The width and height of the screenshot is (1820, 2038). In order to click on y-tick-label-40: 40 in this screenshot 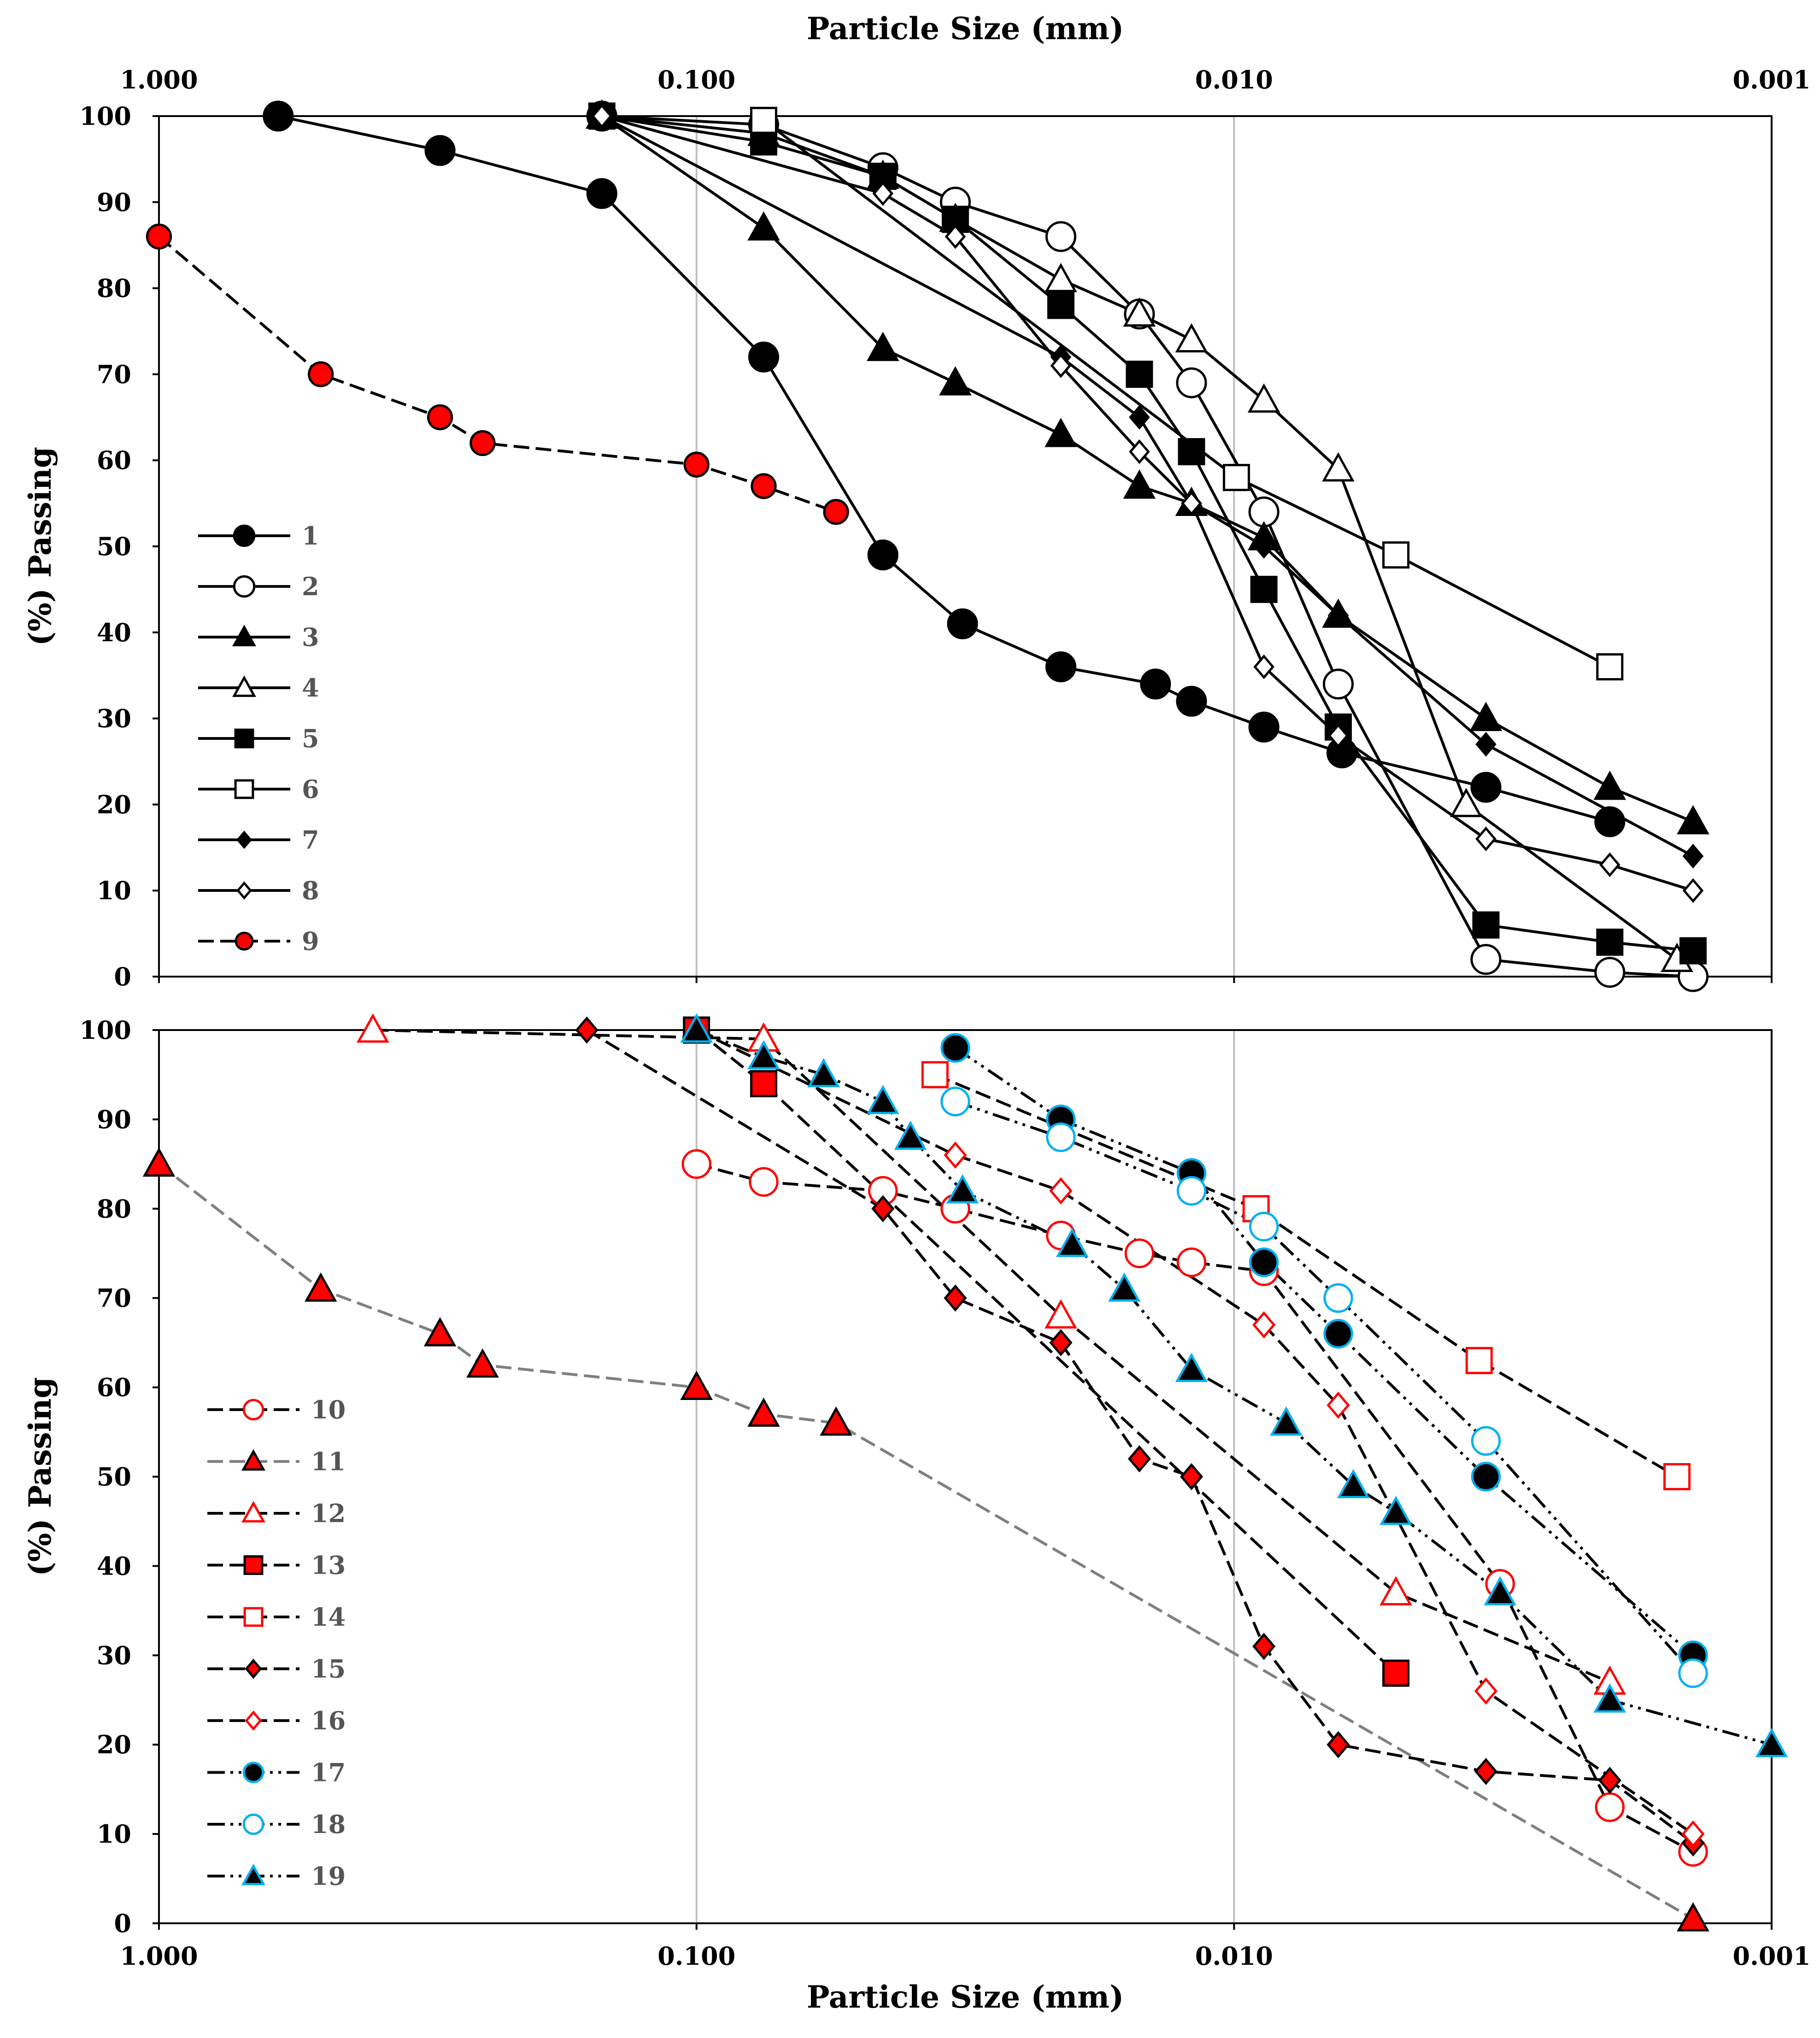, I will do `click(114, 632)`.